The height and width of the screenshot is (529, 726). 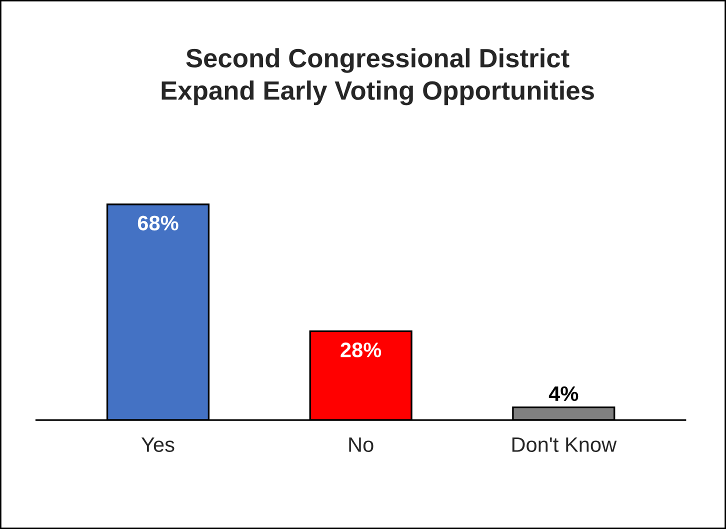 What do you see at coordinates (361, 444) in the screenshot?
I see `x-tick-label: No` at bounding box center [361, 444].